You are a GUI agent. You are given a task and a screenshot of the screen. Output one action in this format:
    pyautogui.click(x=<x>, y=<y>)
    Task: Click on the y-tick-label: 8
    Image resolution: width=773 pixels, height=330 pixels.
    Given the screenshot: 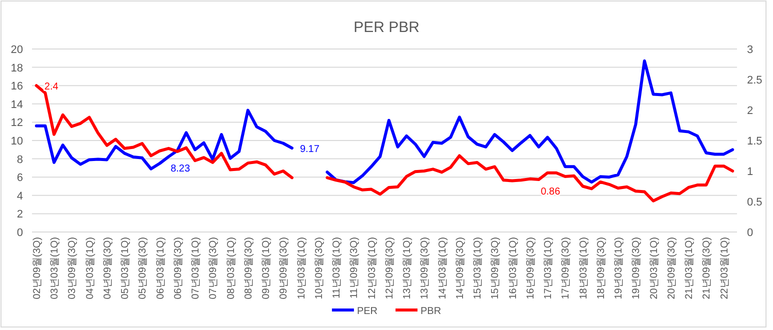 What is the action you would take?
    pyautogui.click(x=19, y=160)
    